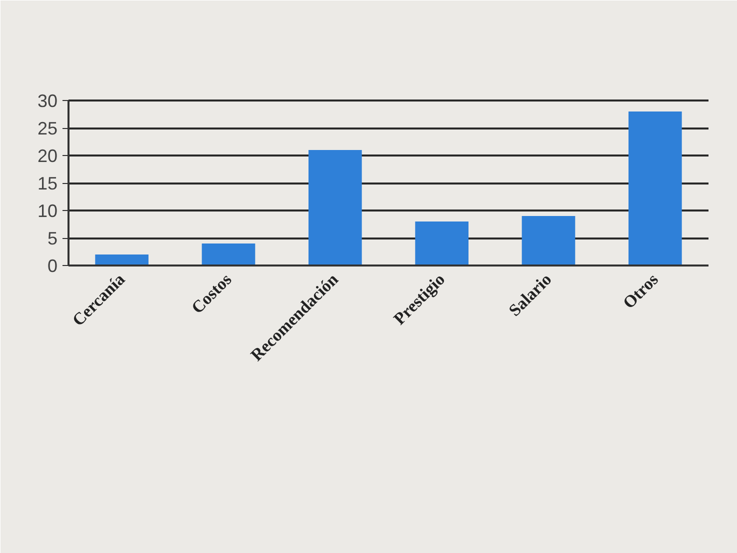  I want to click on y-tick-label: 15, so click(47, 184).